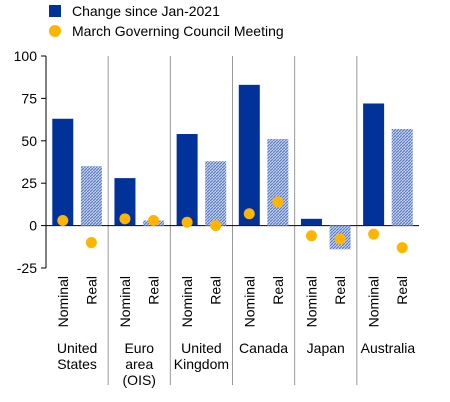  What do you see at coordinates (263, 348) in the screenshot?
I see `group-label: Canada` at bounding box center [263, 348].